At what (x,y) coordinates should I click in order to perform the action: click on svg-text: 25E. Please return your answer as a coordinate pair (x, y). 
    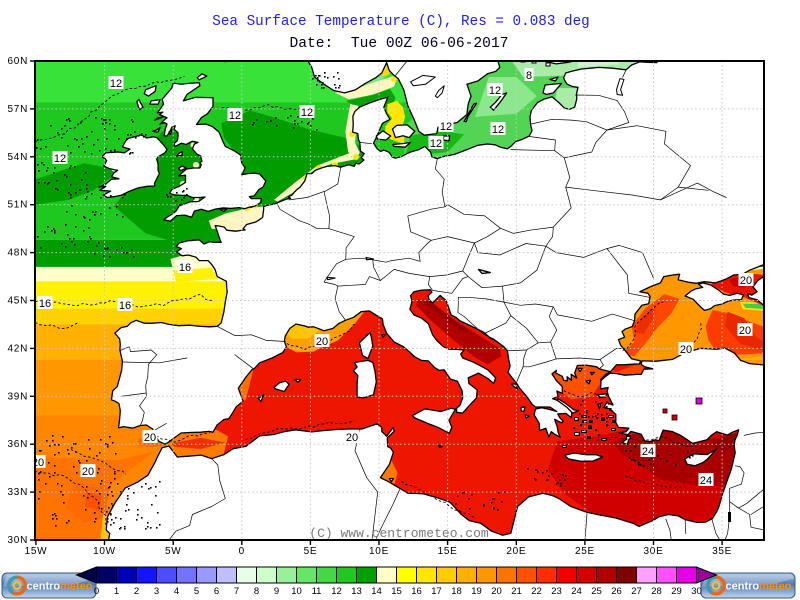
    Looking at the image, I should click on (585, 551).